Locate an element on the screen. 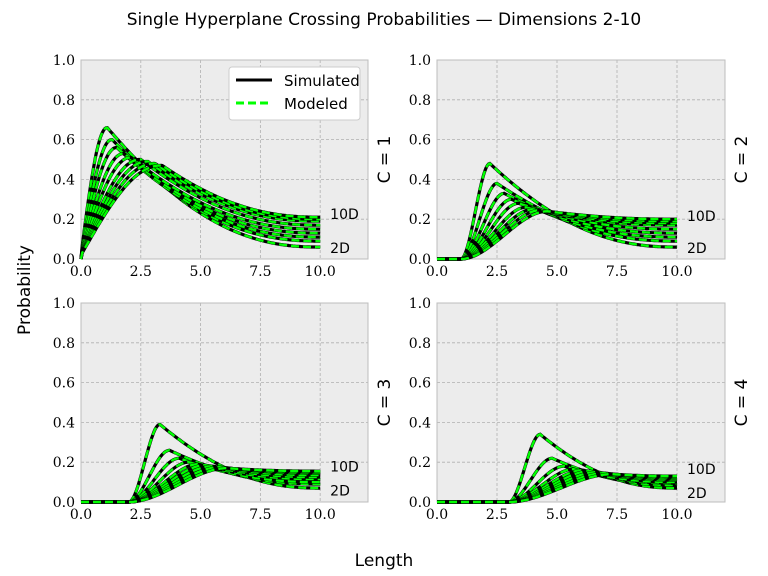 This screenshot has height=576, width=768. y-axis-label: Probability is located at coordinates (25, 290).